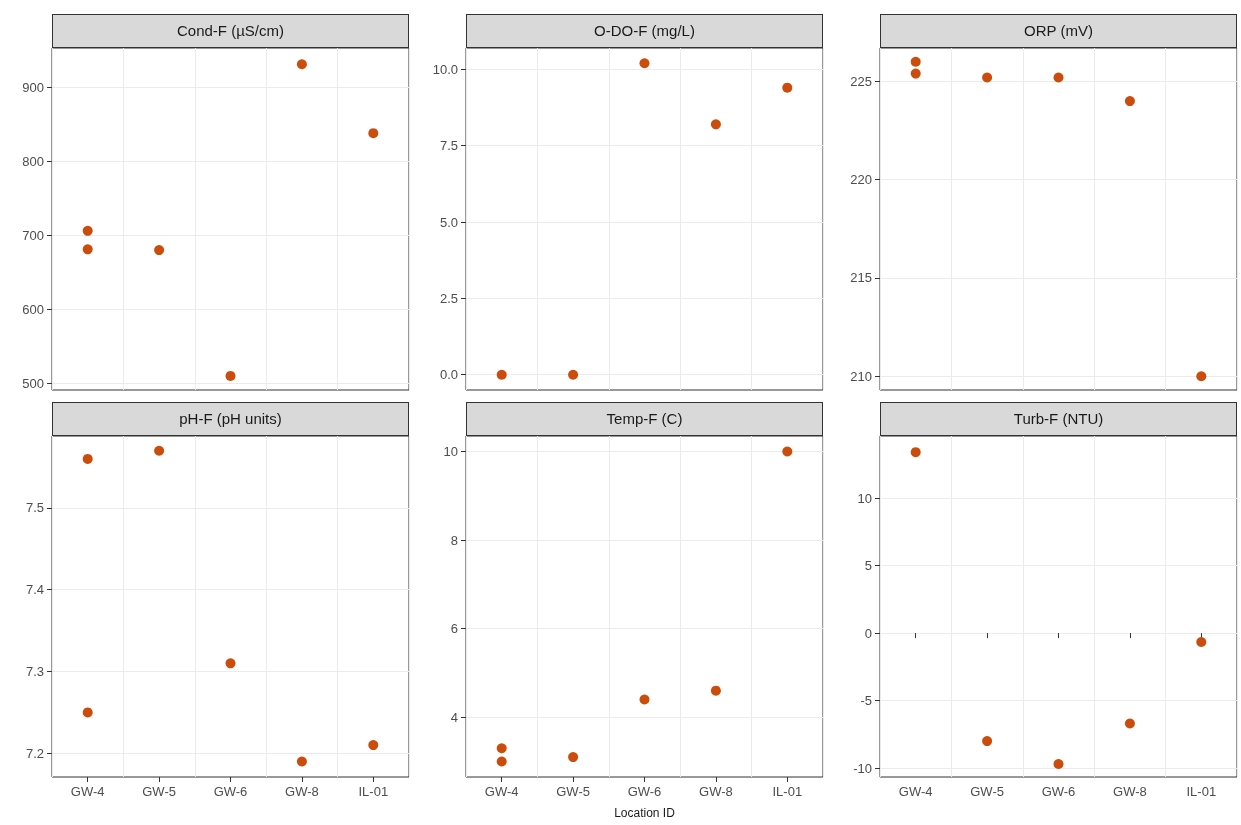 The width and height of the screenshot is (1241, 825). What do you see at coordinates (861, 278) in the screenshot?
I see `y-tick-label: 215` at bounding box center [861, 278].